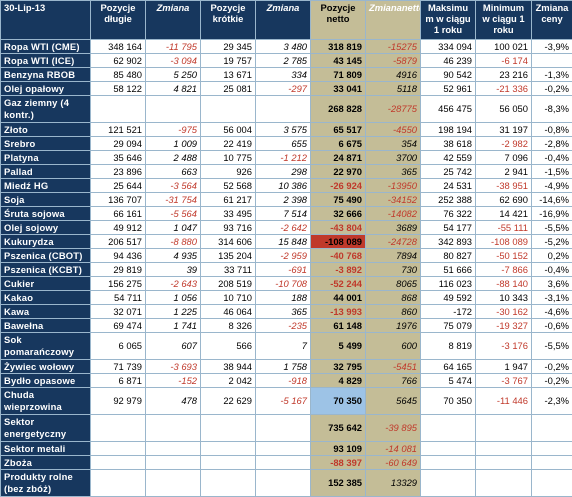 The image size is (572, 497). Describe the element at coordinates (552, 172) in the screenshot. I see `price-change-cell: -1,5%` at that location.